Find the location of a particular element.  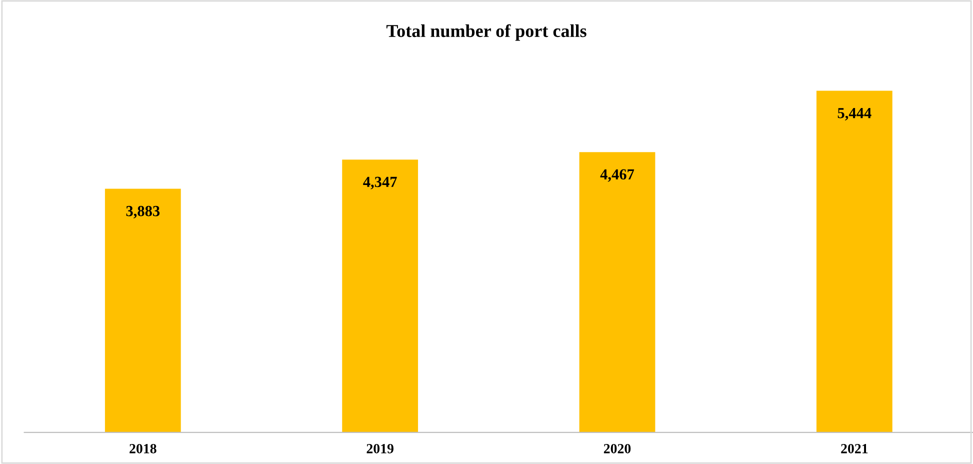

x-tick-label: 2020 is located at coordinates (617, 449).